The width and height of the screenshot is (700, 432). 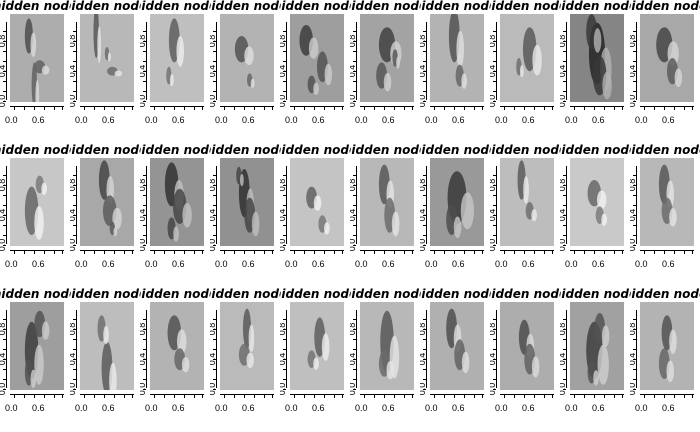 I want to click on hidden-node-panel-5: hidden node 0.0 0.4 0.8 0.0 0.6, so click(x=315, y=72).